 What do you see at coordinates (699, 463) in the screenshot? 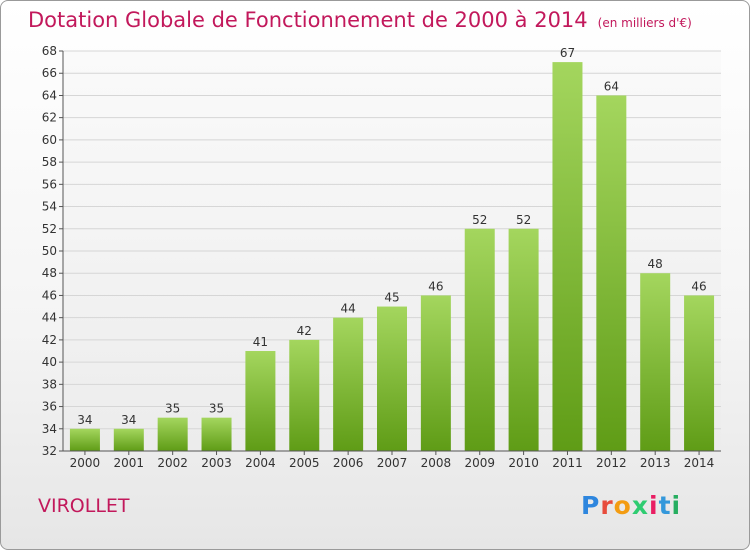
I see `x-tick-label: 2014` at bounding box center [699, 463].